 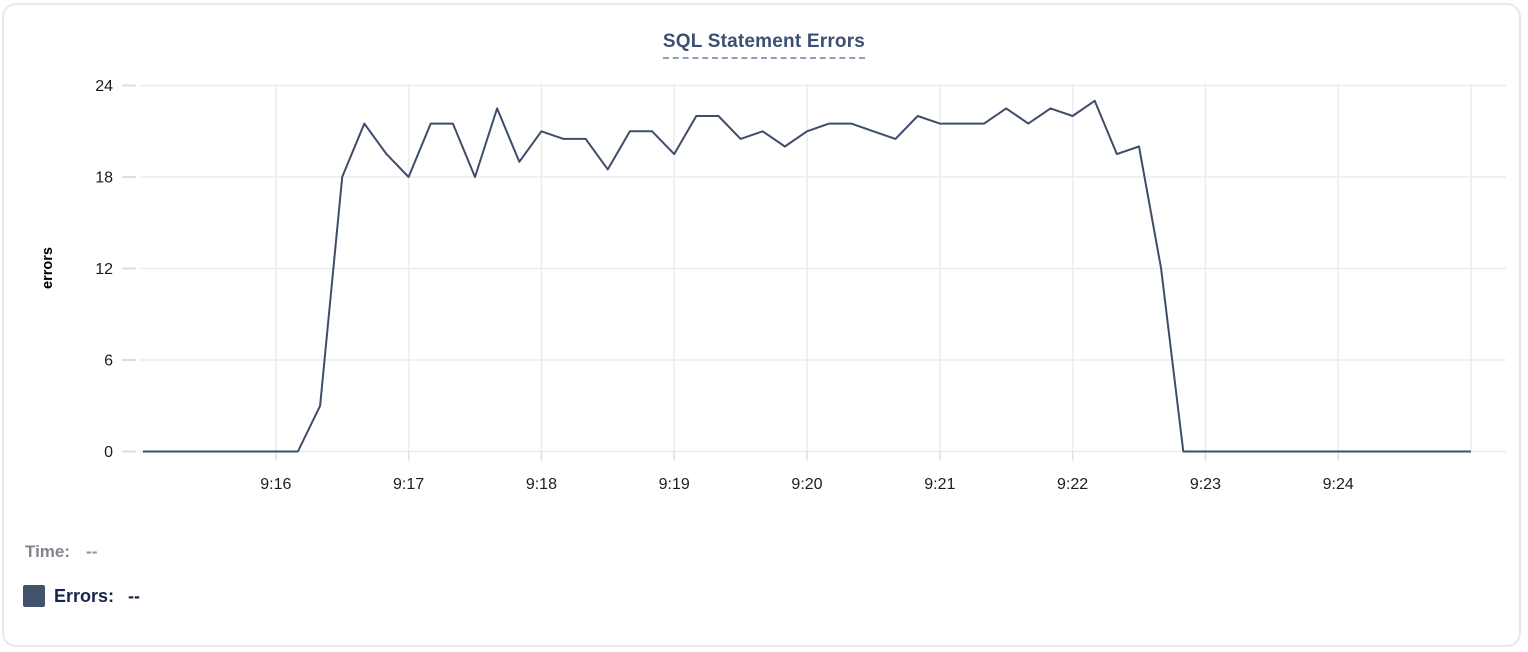 I want to click on x-tick-label: 9:23, so click(x=1205, y=484).